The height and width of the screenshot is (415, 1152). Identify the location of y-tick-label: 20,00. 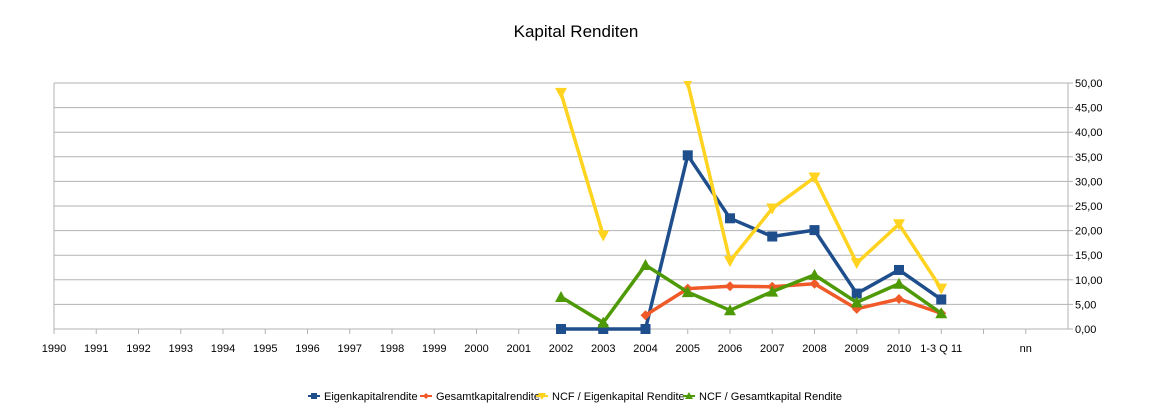
(1089, 232).